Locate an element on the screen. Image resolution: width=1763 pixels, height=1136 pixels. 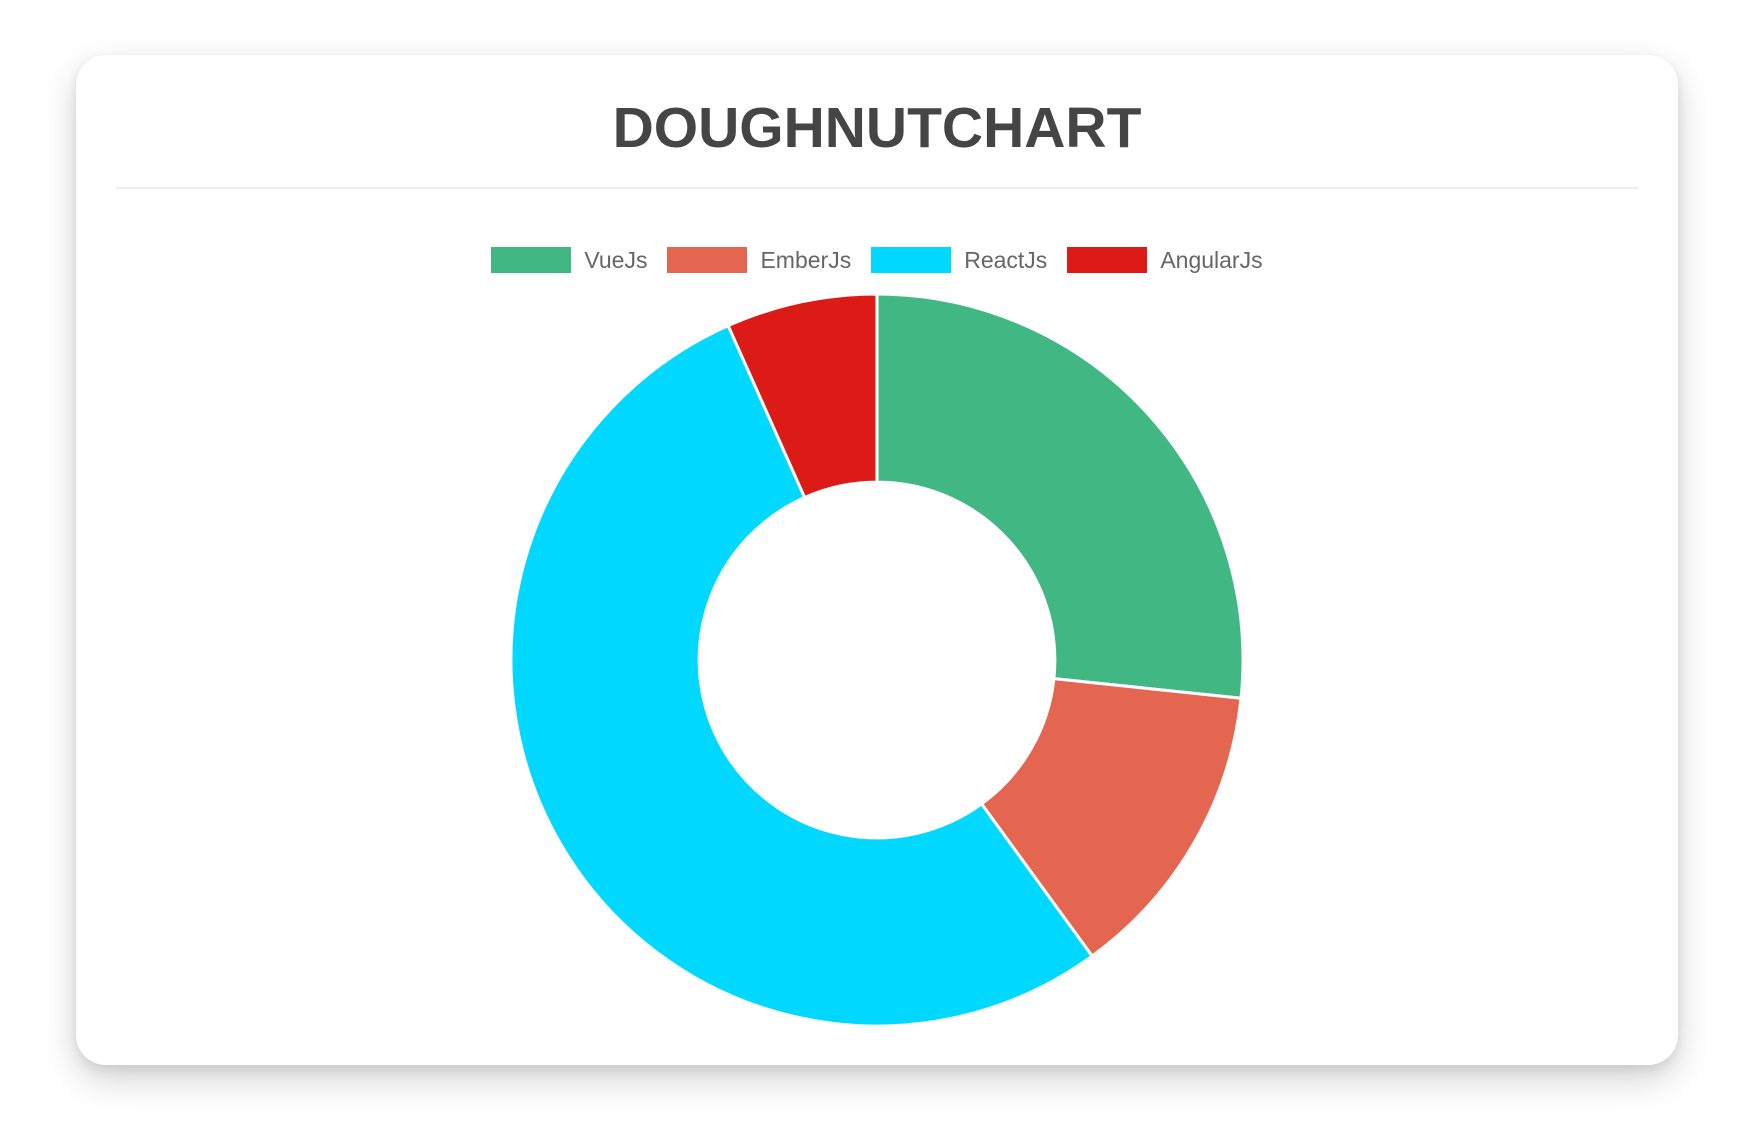
legend-item-emberjs: EmberJs is located at coordinates (759, 260).